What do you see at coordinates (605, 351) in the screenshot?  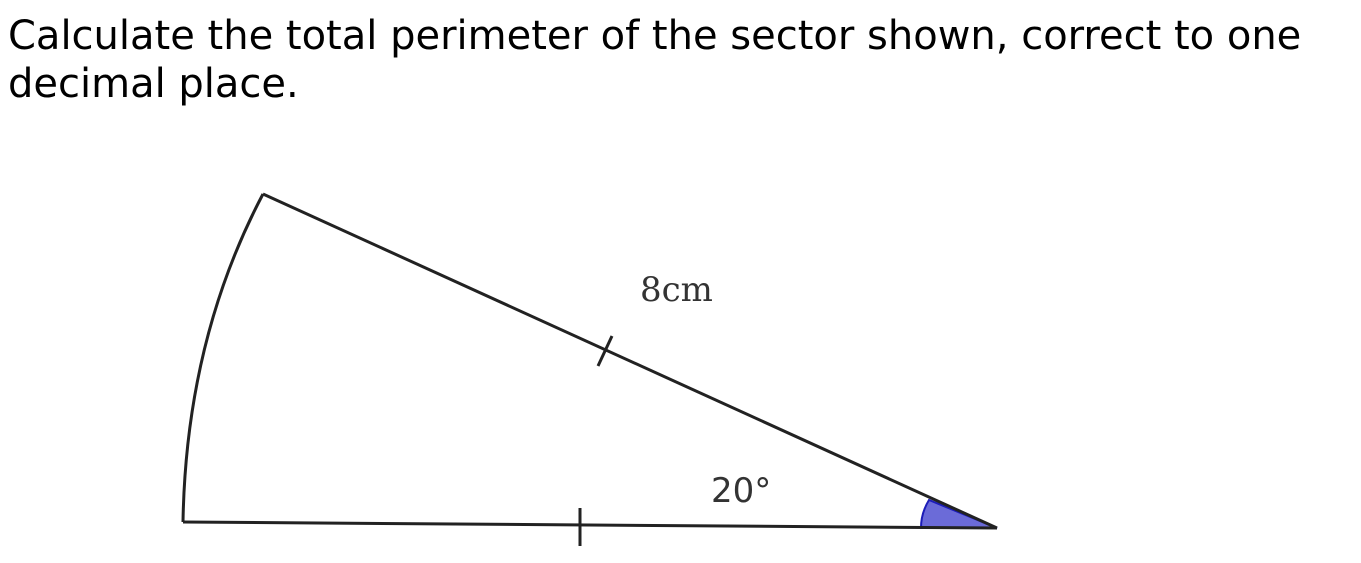 I see `tick-mark-upper` at bounding box center [605, 351].